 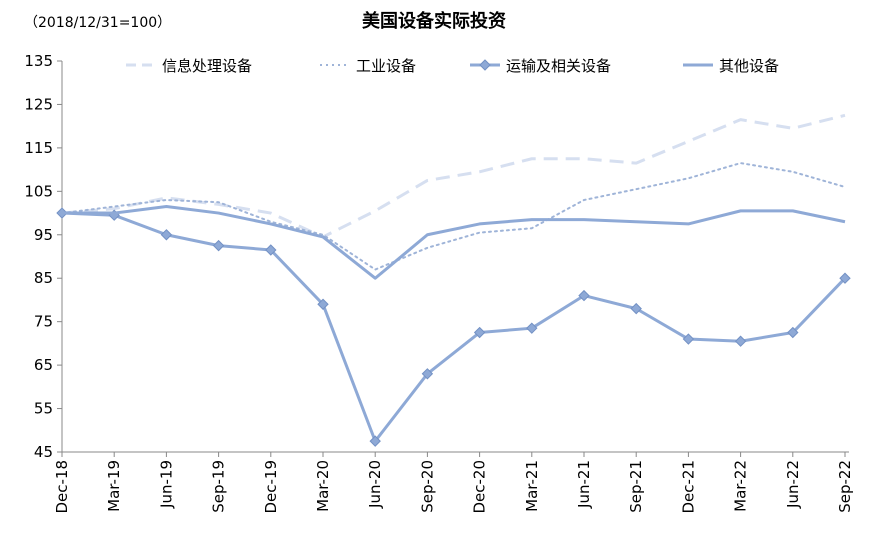 I want to click on legend-label-4: 其他设备, so click(x=749, y=66).